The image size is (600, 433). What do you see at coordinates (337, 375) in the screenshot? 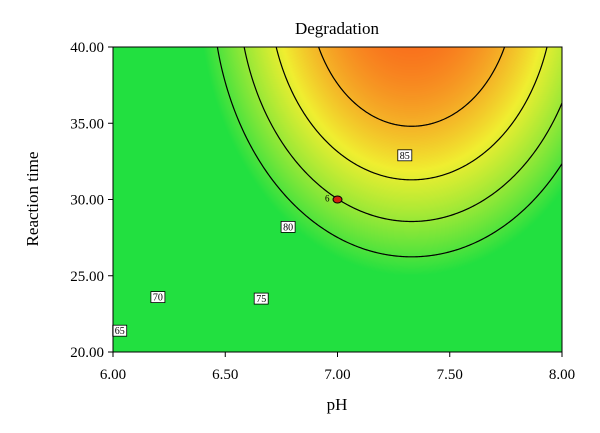
I see `x-tick-label: 7.00` at bounding box center [337, 375].